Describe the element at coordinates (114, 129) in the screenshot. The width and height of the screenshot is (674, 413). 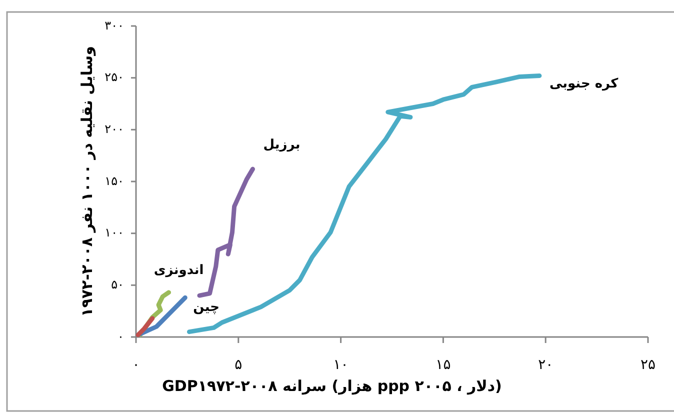
I see `y-tick-label: ۲۰۰` at that location.